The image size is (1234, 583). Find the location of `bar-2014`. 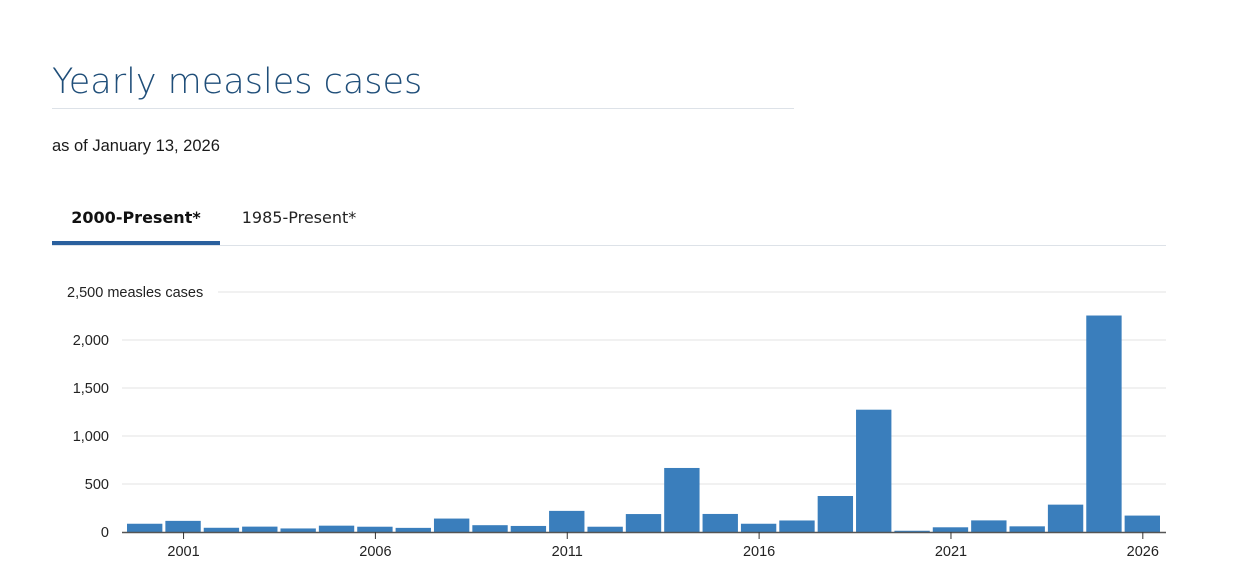

bar-2014 is located at coordinates (682, 499).